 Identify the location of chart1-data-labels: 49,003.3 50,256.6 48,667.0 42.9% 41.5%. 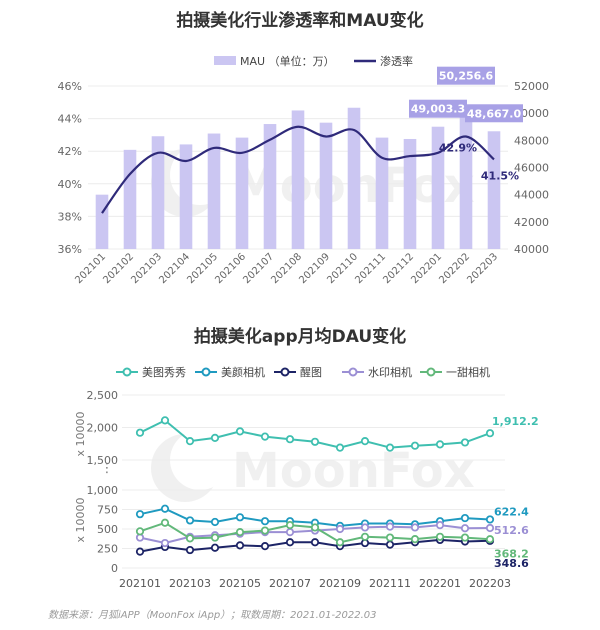
(466, 124).